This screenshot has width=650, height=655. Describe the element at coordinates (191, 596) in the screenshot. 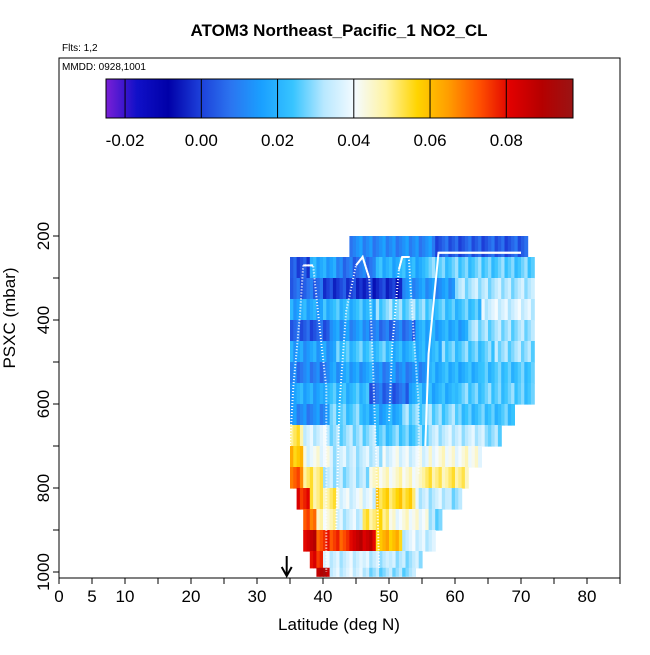

I see `x-tick-label: 20` at that location.